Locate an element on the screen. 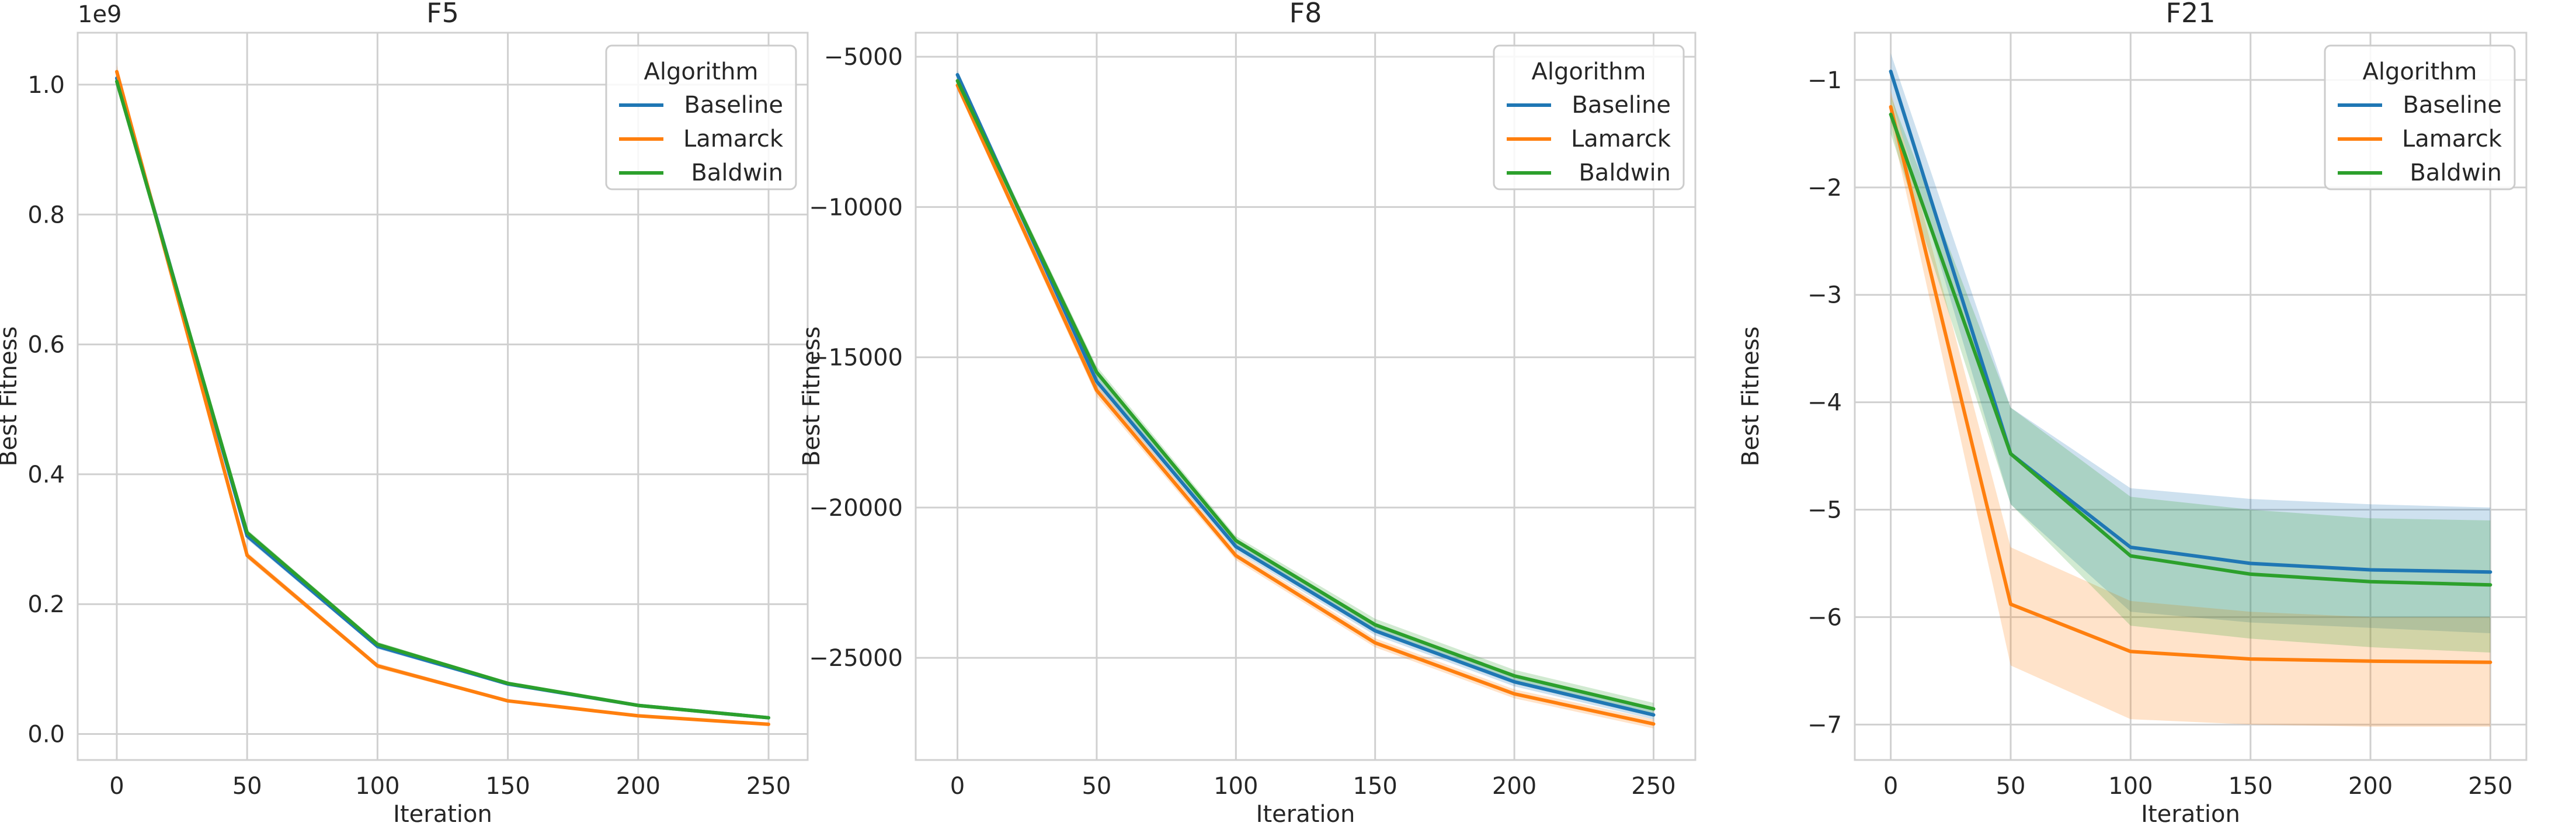 The width and height of the screenshot is (2576, 826). y-tick-label: −3 is located at coordinates (1824, 295).